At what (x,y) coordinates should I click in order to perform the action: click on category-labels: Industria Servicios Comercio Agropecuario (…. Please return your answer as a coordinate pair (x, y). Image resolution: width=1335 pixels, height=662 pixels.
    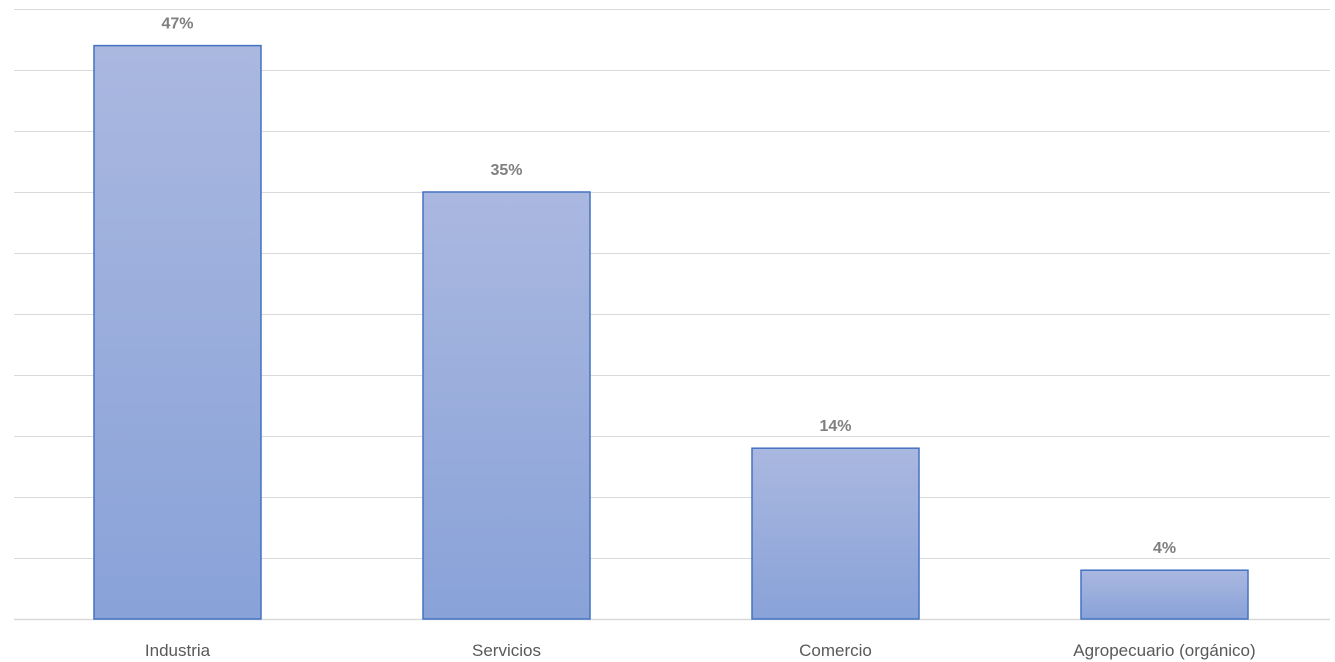
    Looking at the image, I should click on (700, 650).